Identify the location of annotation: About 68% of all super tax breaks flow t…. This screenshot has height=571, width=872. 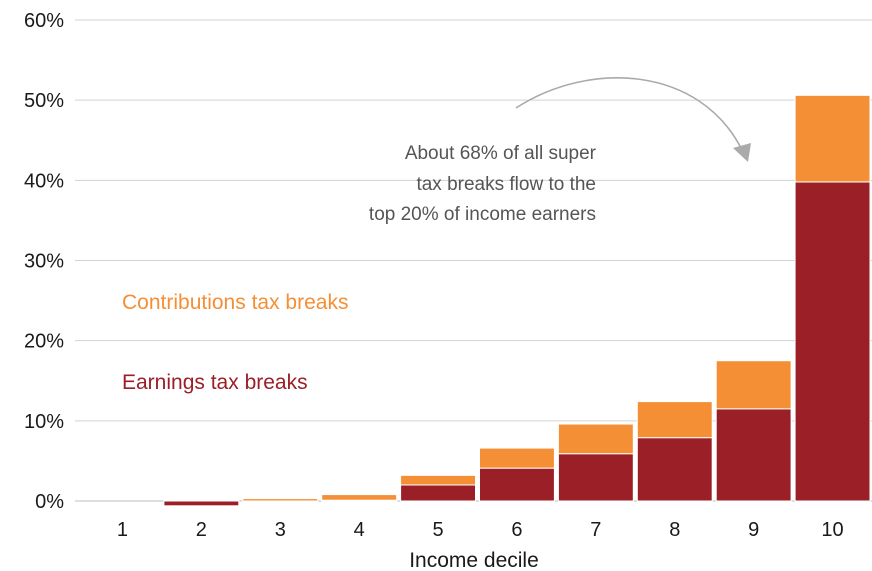
(483, 184).